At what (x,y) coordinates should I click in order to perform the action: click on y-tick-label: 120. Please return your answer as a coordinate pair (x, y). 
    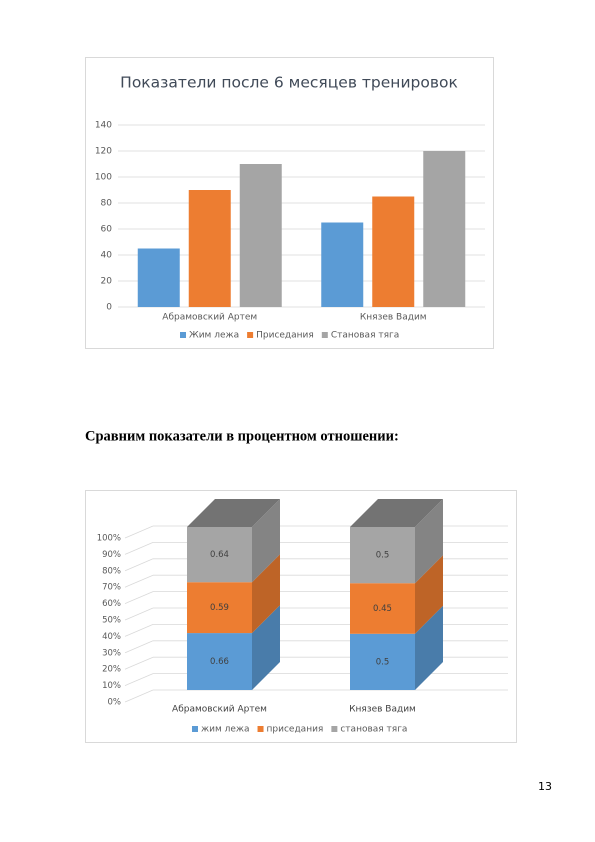
    Looking at the image, I should click on (103, 152).